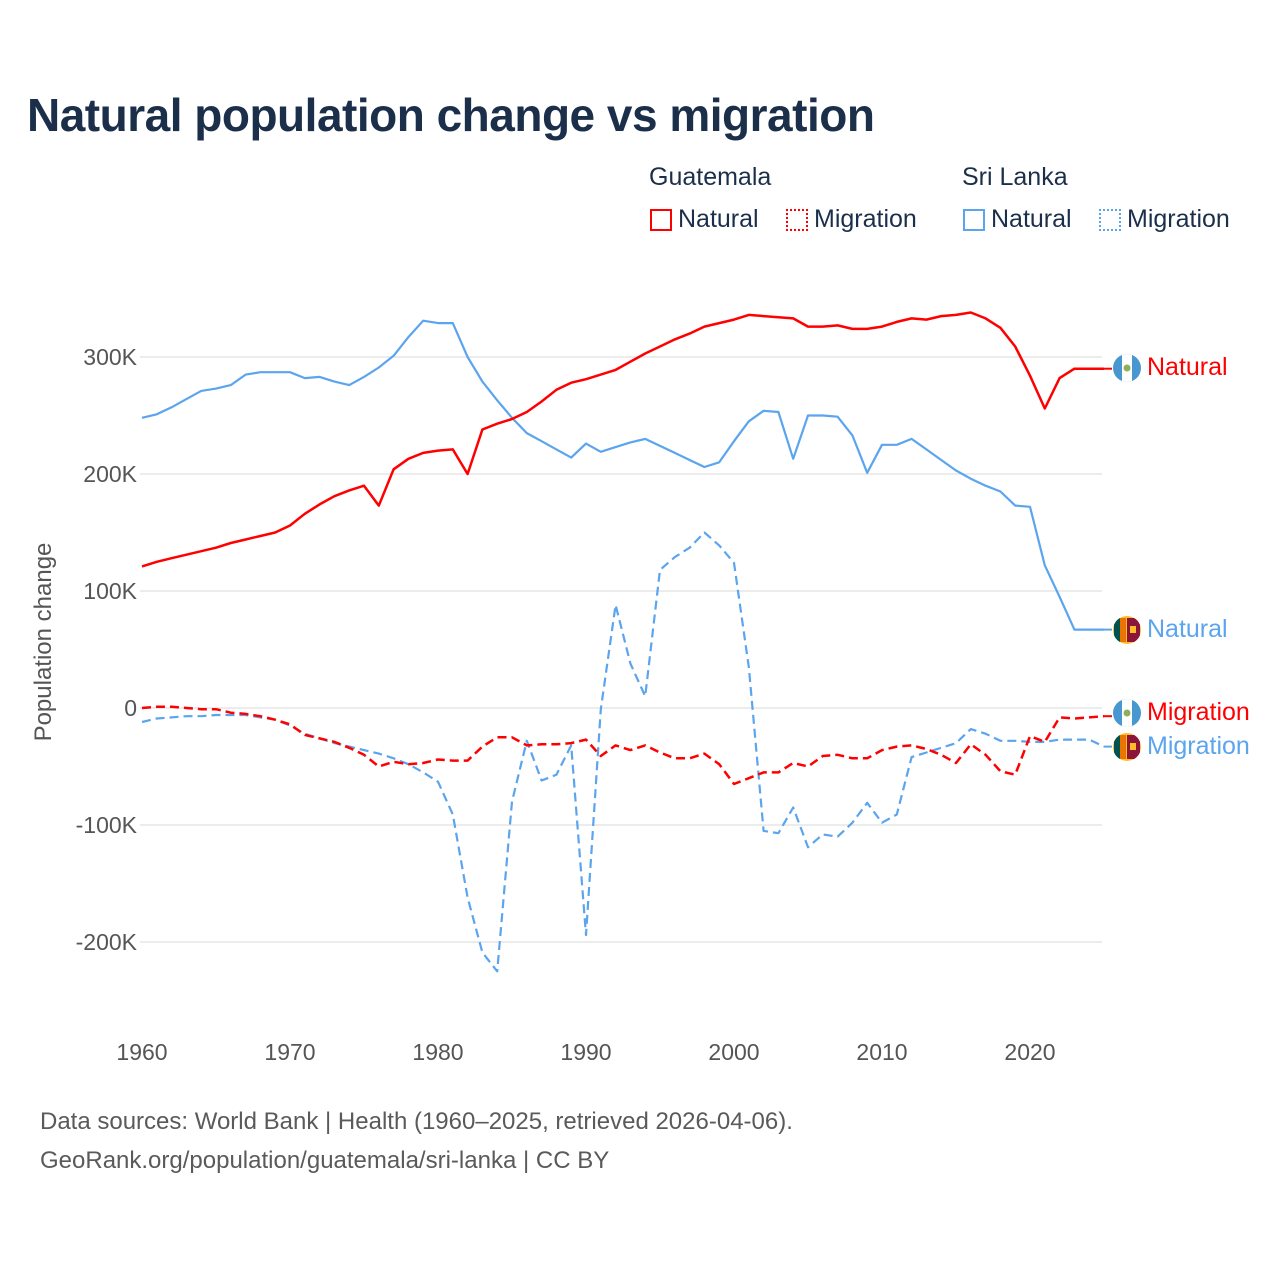  What do you see at coordinates (110, 474) in the screenshot?
I see `y-tick-label: 200K` at bounding box center [110, 474].